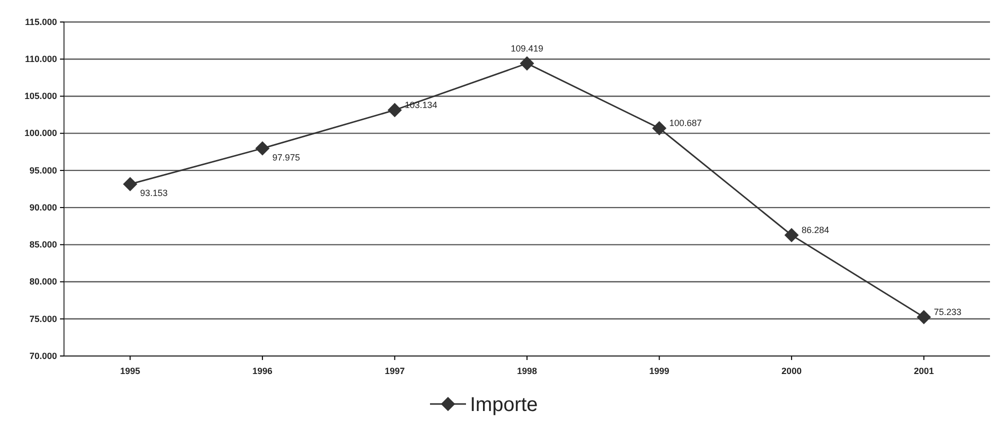  Describe the element at coordinates (504, 405) in the screenshot. I see `legend-label: Importe` at that location.